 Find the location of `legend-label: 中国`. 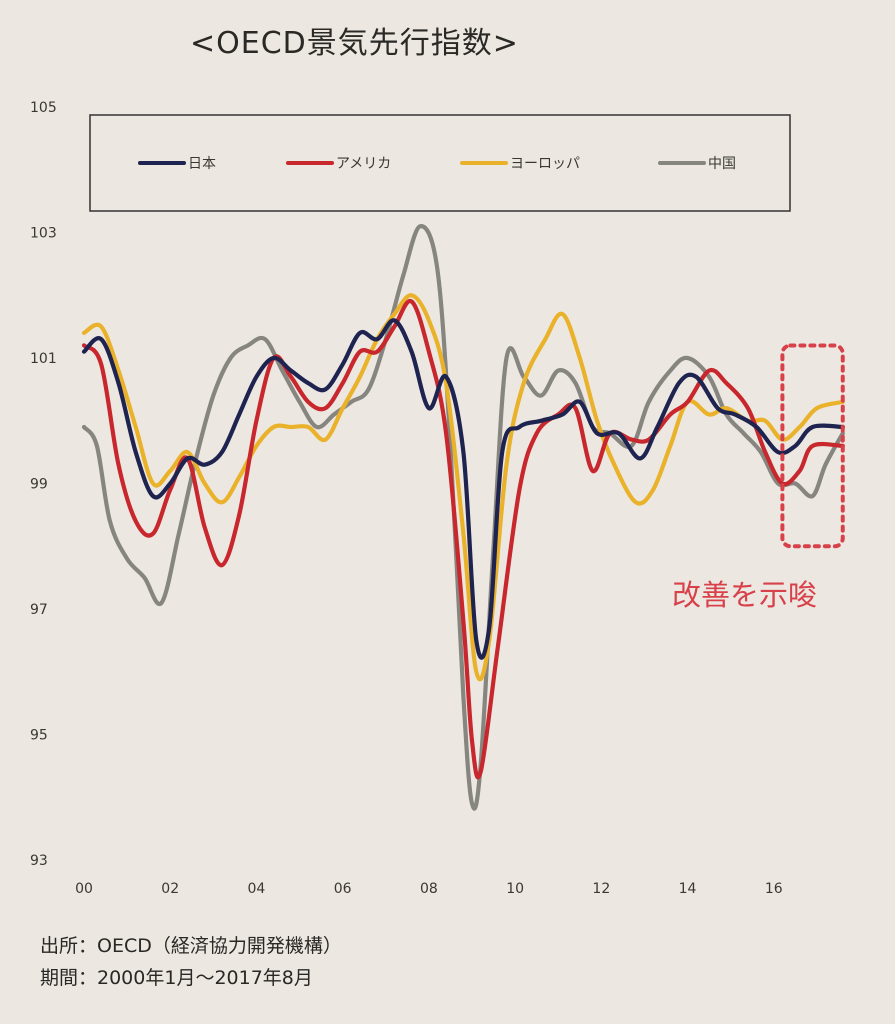

legend-label: 中国 is located at coordinates (722, 164).